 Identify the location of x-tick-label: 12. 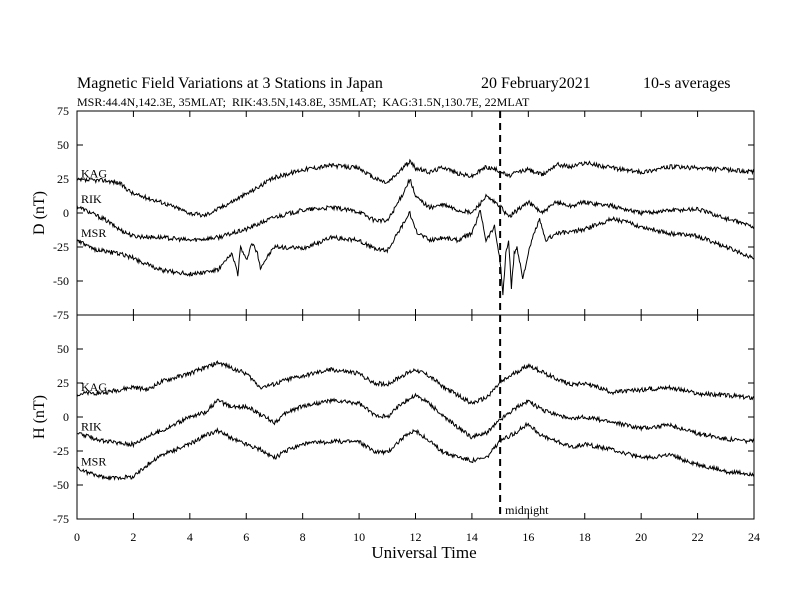
(416, 537).